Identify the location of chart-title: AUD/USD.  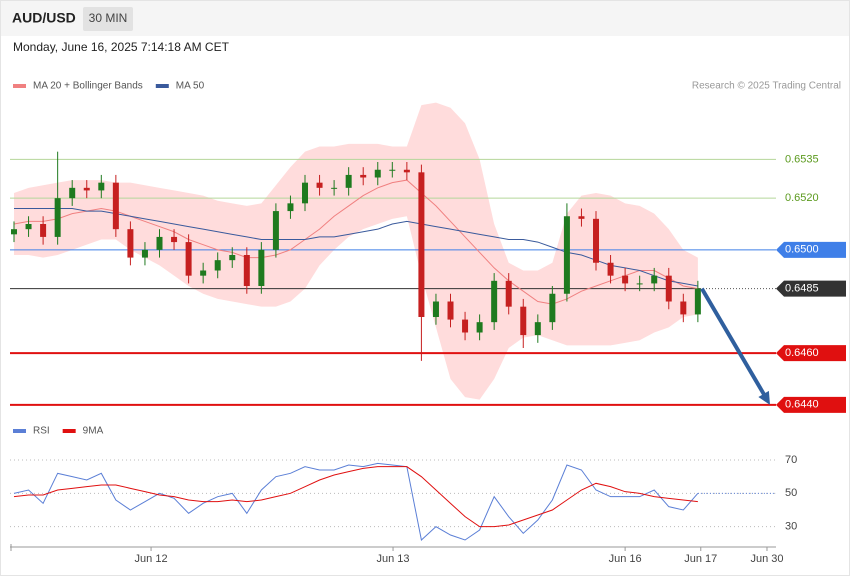
(44, 18).